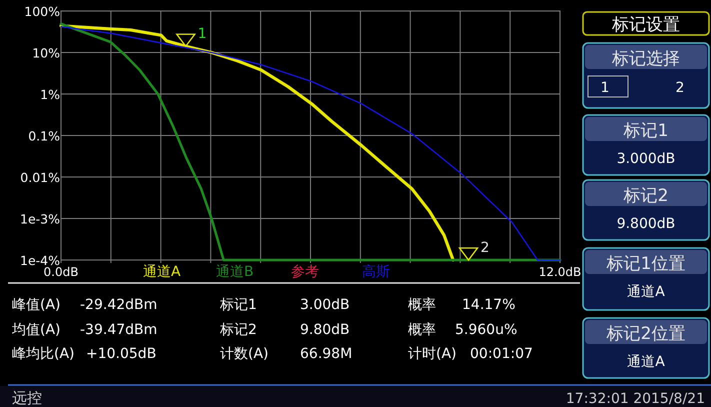  Describe the element at coordinates (560, 272) in the screenshot. I see `x-tick-label: 12.0dB` at that location.